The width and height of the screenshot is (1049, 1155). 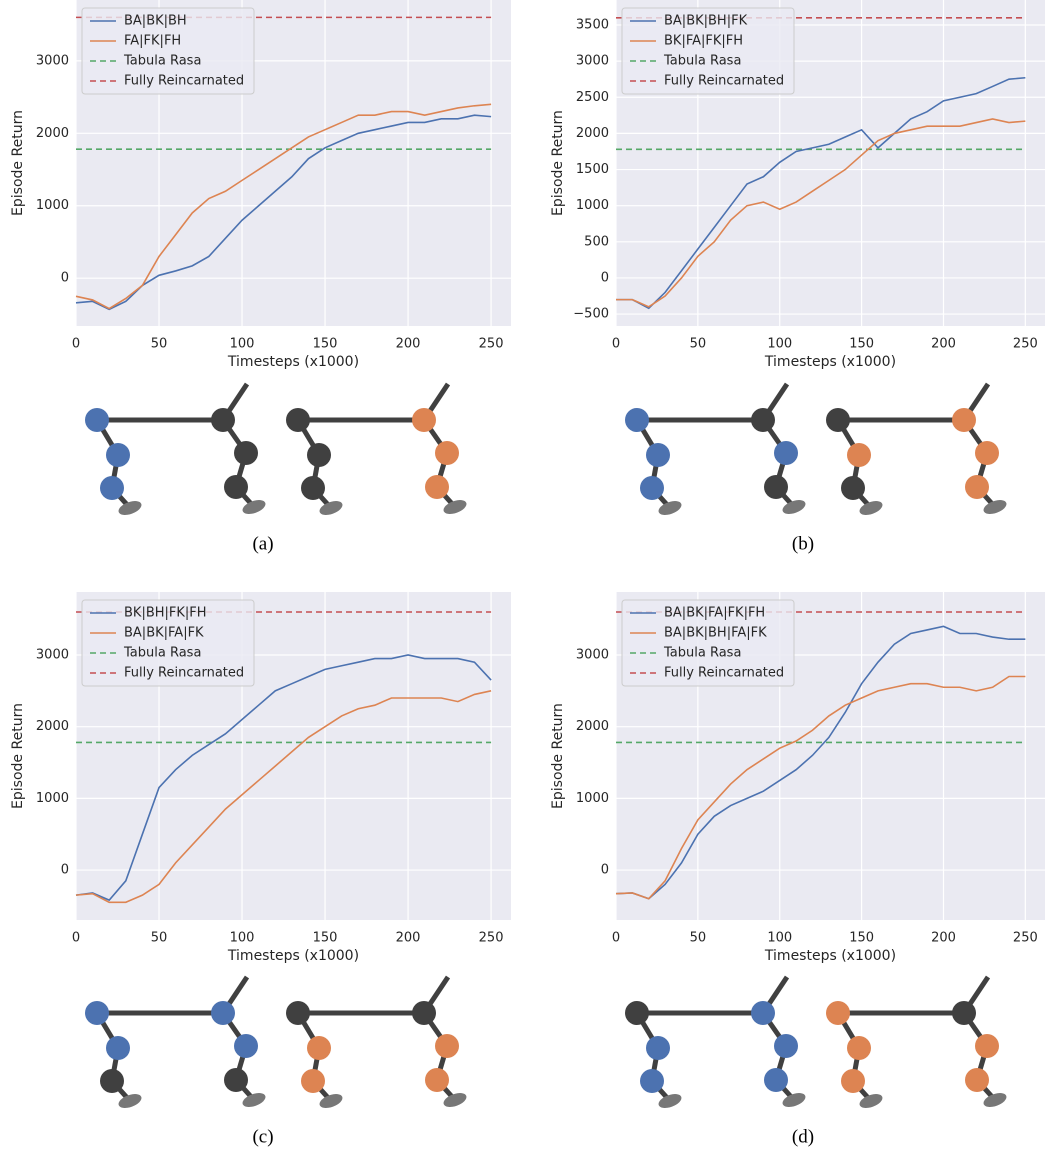 I want to click on y-tick-label: 2500, so click(x=592, y=97).